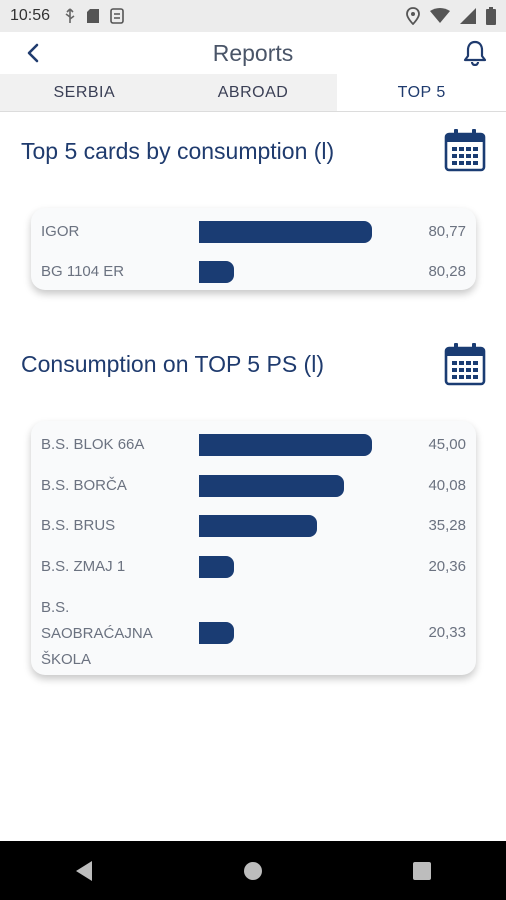 The height and width of the screenshot is (900, 506). What do you see at coordinates (413, 16) in the screenshot?
I see `location-icon` at bounding box center [413, 16].